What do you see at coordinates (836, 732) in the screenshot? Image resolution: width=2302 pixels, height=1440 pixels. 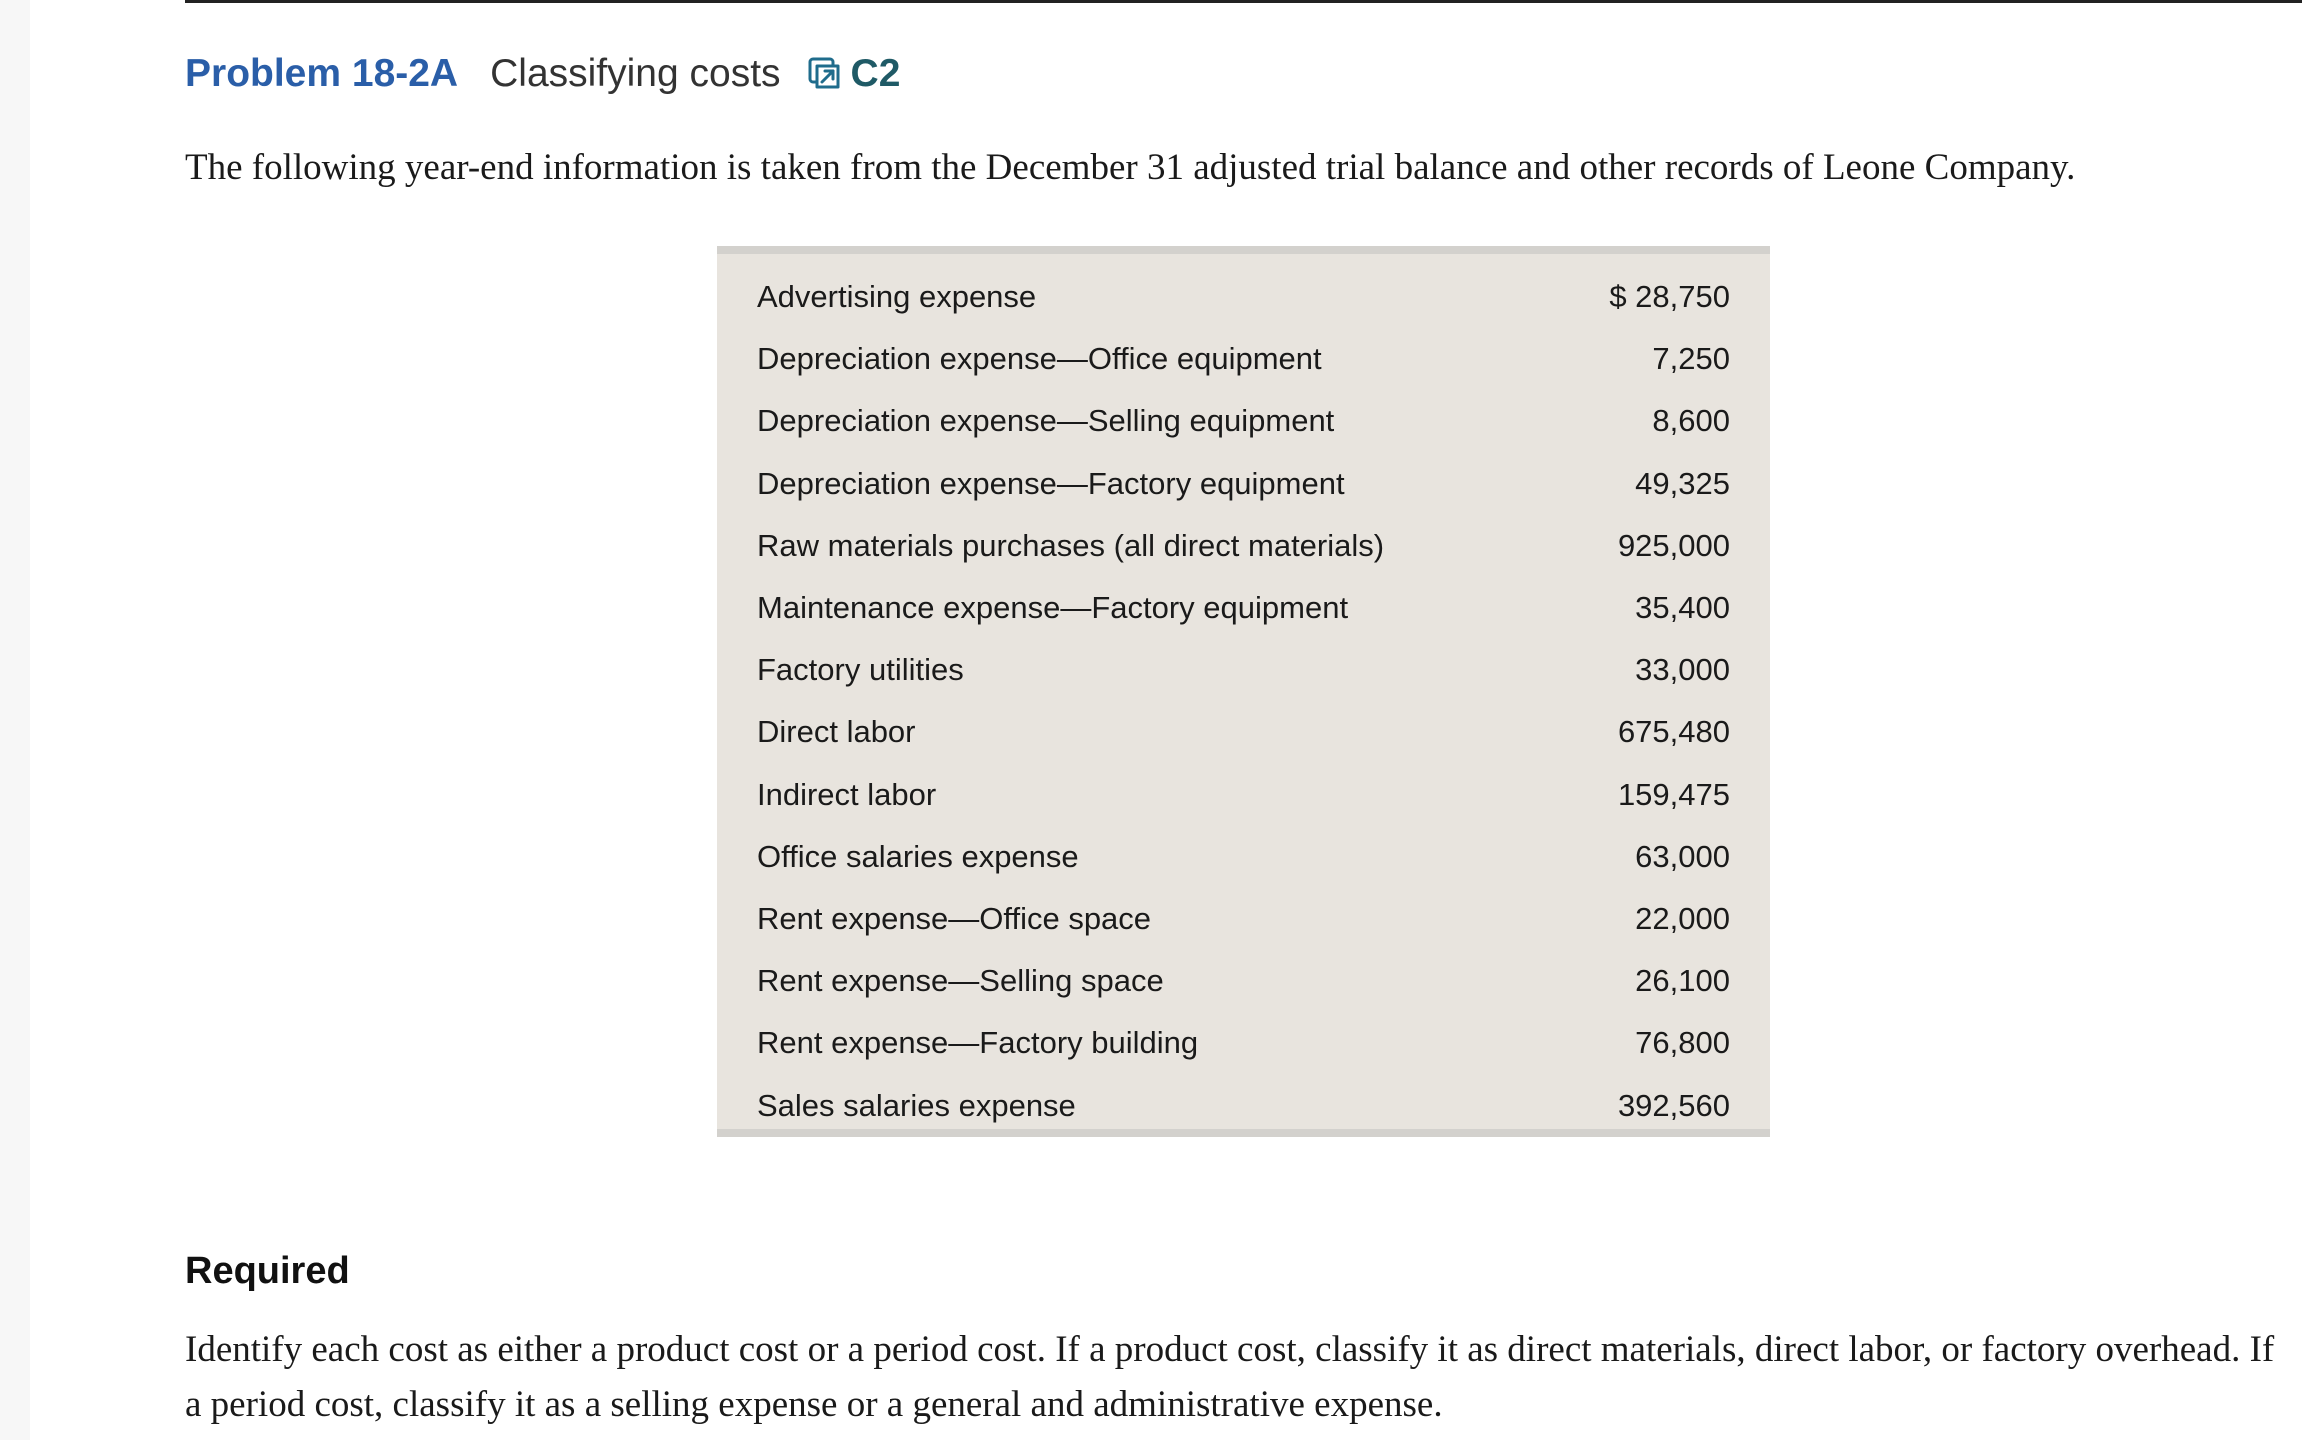 I see `row-label: Direct labor` at bounding box center [836, 732].